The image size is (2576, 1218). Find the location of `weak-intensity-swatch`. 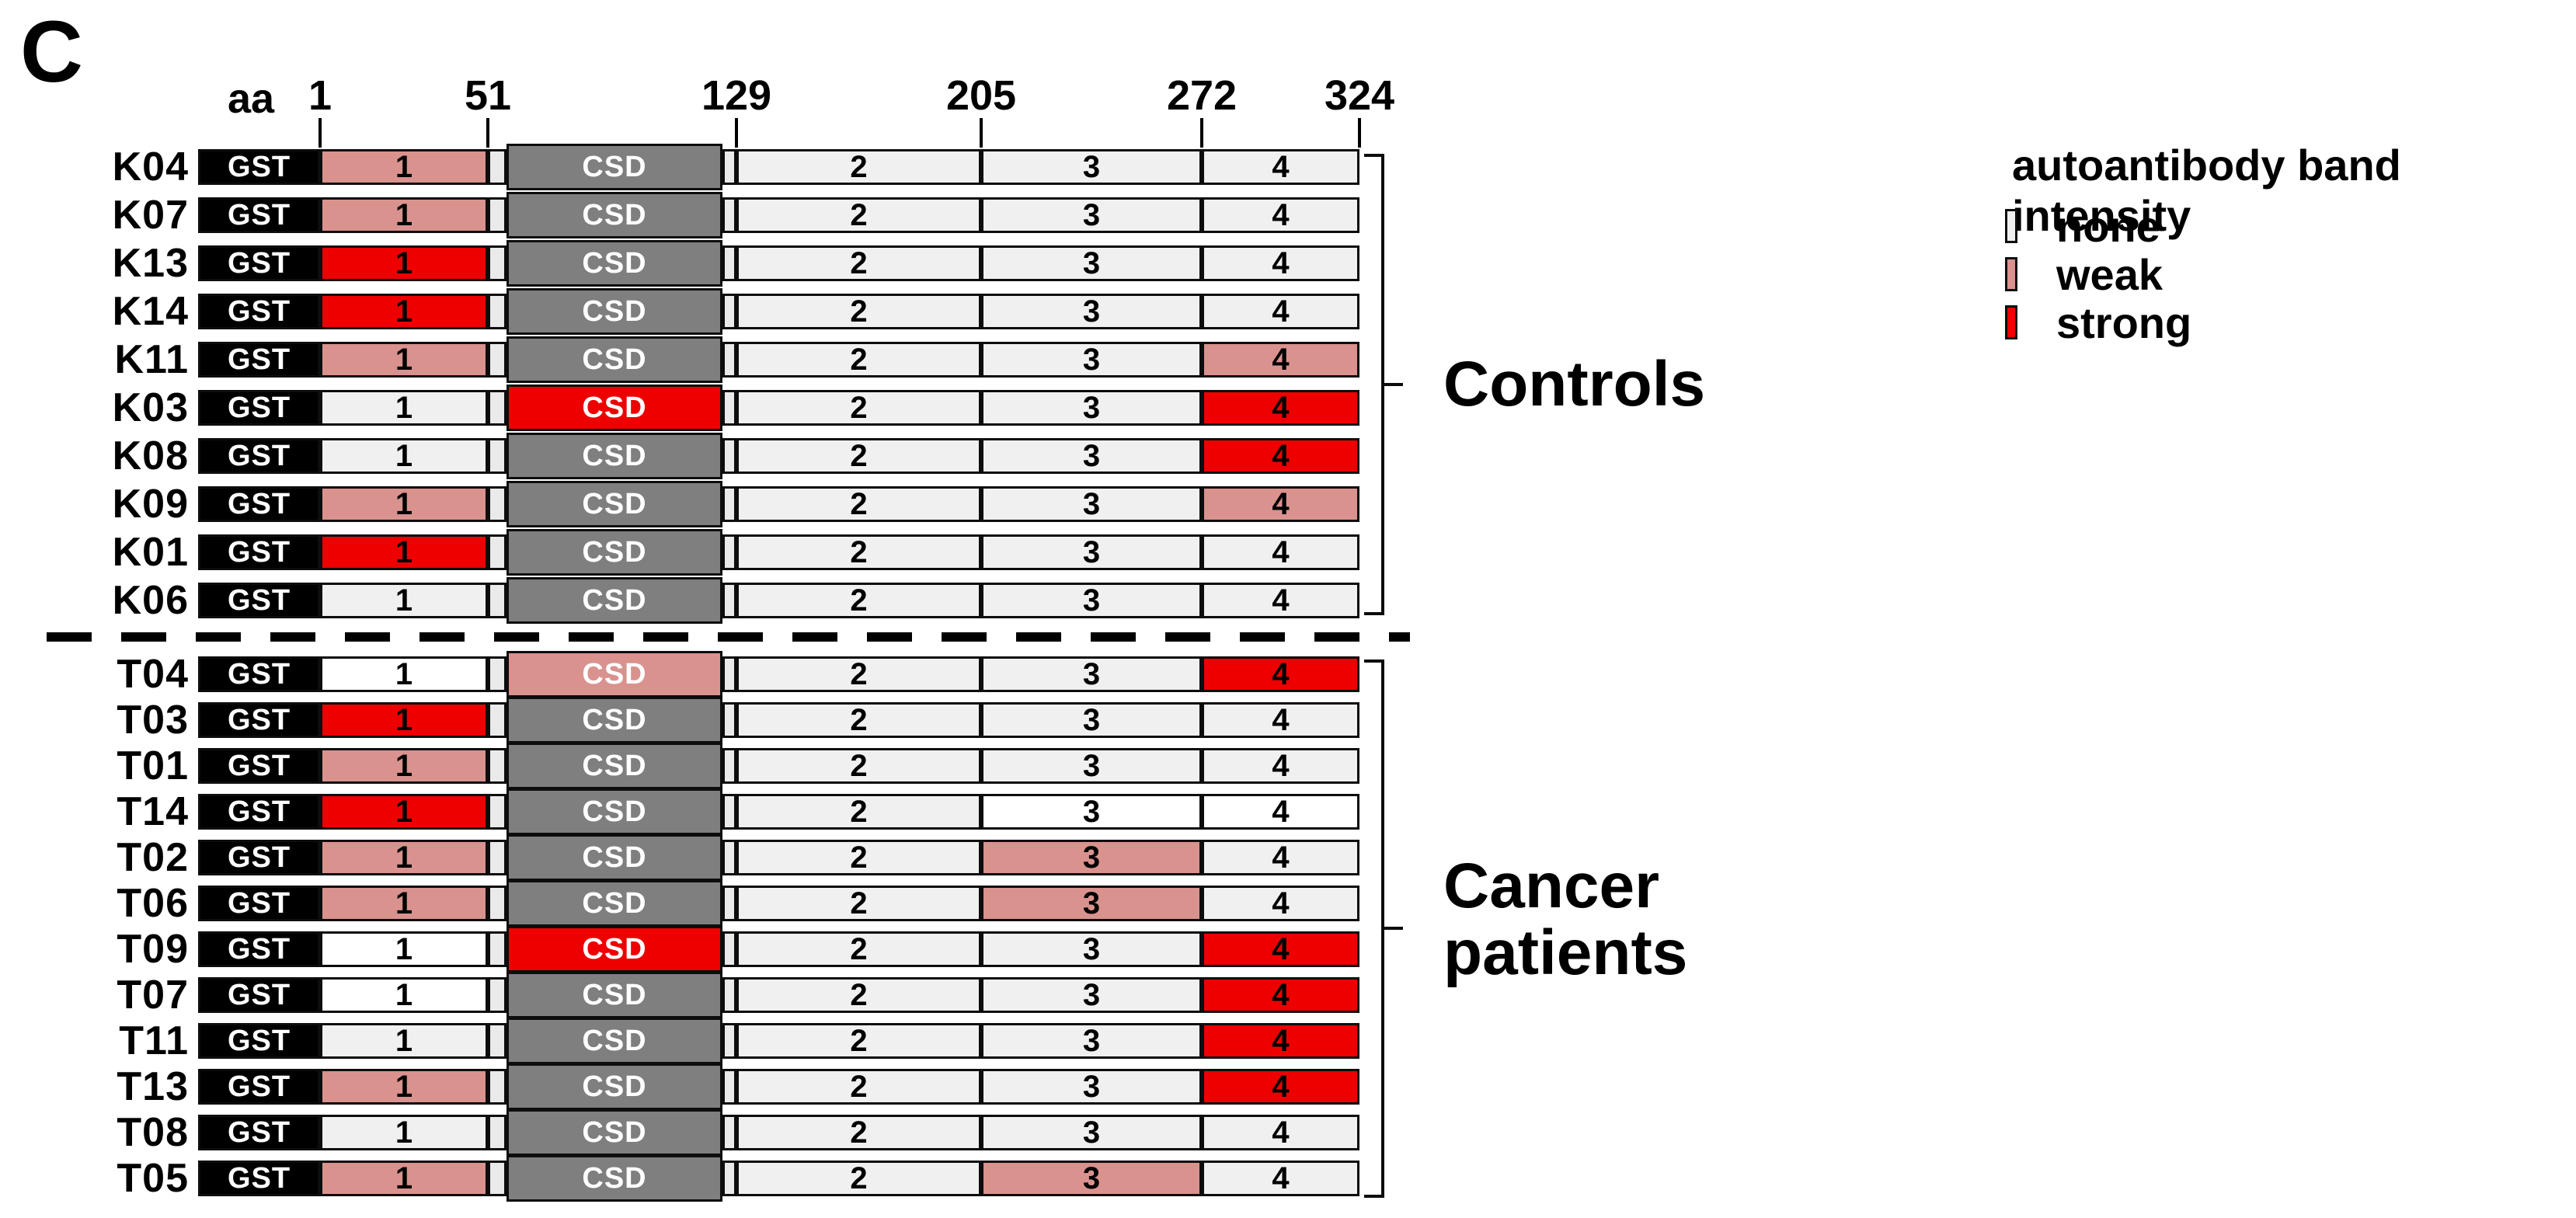

weak-intensity-swatch is located at coordinates (2011, 274).